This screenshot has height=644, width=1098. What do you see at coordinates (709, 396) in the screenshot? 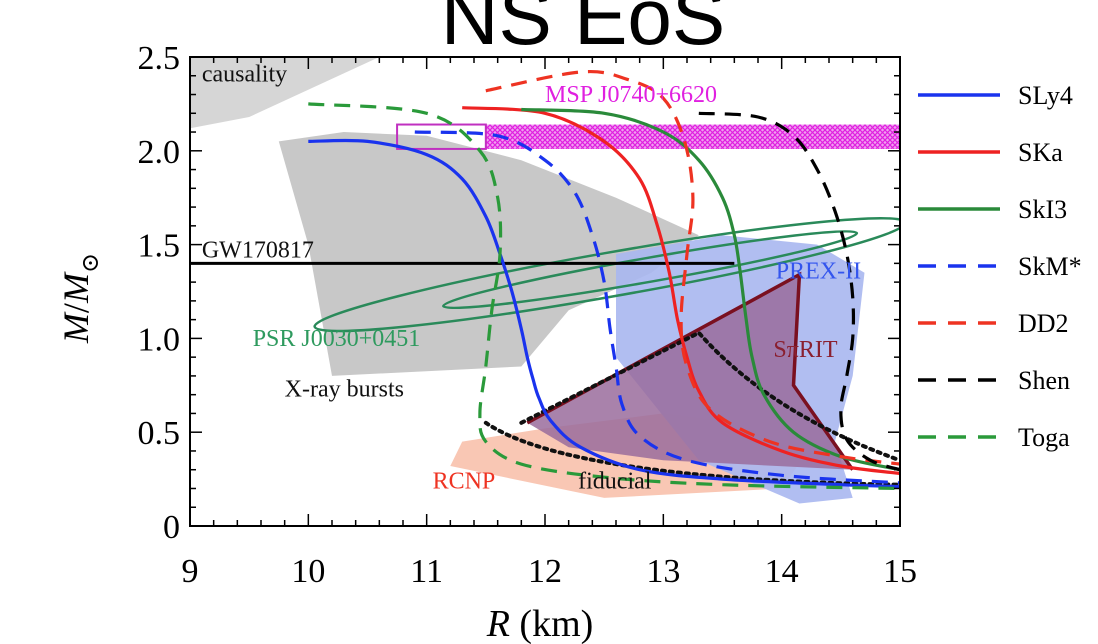
I see `fiducial-outline-upper` at bounding box center [709, 396].